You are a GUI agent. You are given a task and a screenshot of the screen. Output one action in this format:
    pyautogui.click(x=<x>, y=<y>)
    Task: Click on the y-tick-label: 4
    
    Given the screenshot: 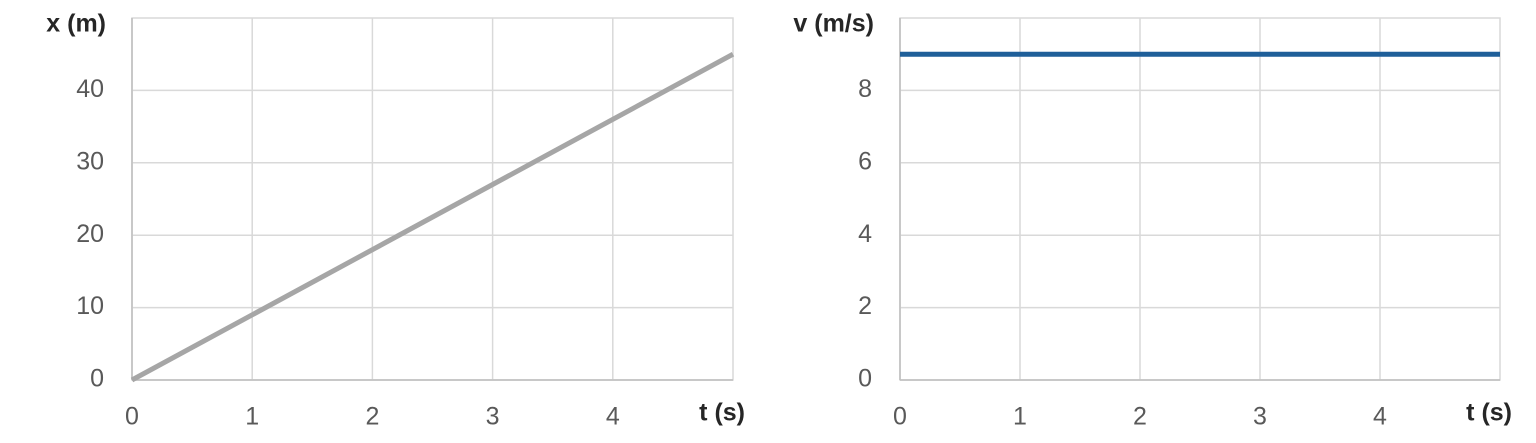 What is the action you would take?
    pyautogui.click(x=865, y=234)
    